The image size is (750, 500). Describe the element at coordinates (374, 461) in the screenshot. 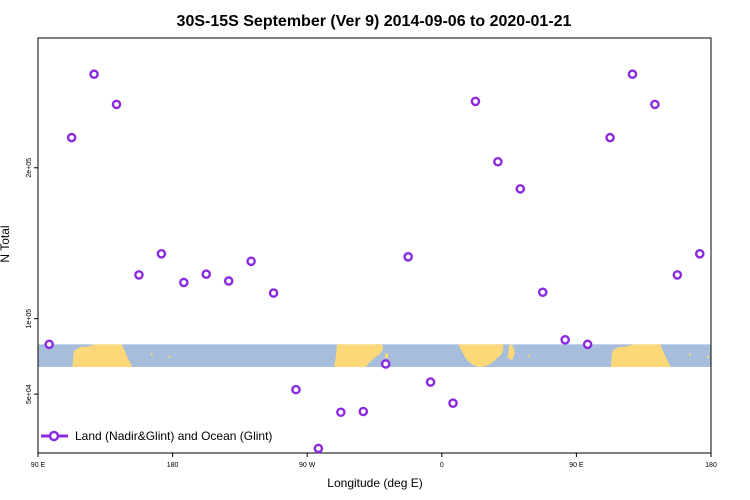

I see `x-axis-ticks: 90 E 180 90 W 0 90 E 180` at that location.